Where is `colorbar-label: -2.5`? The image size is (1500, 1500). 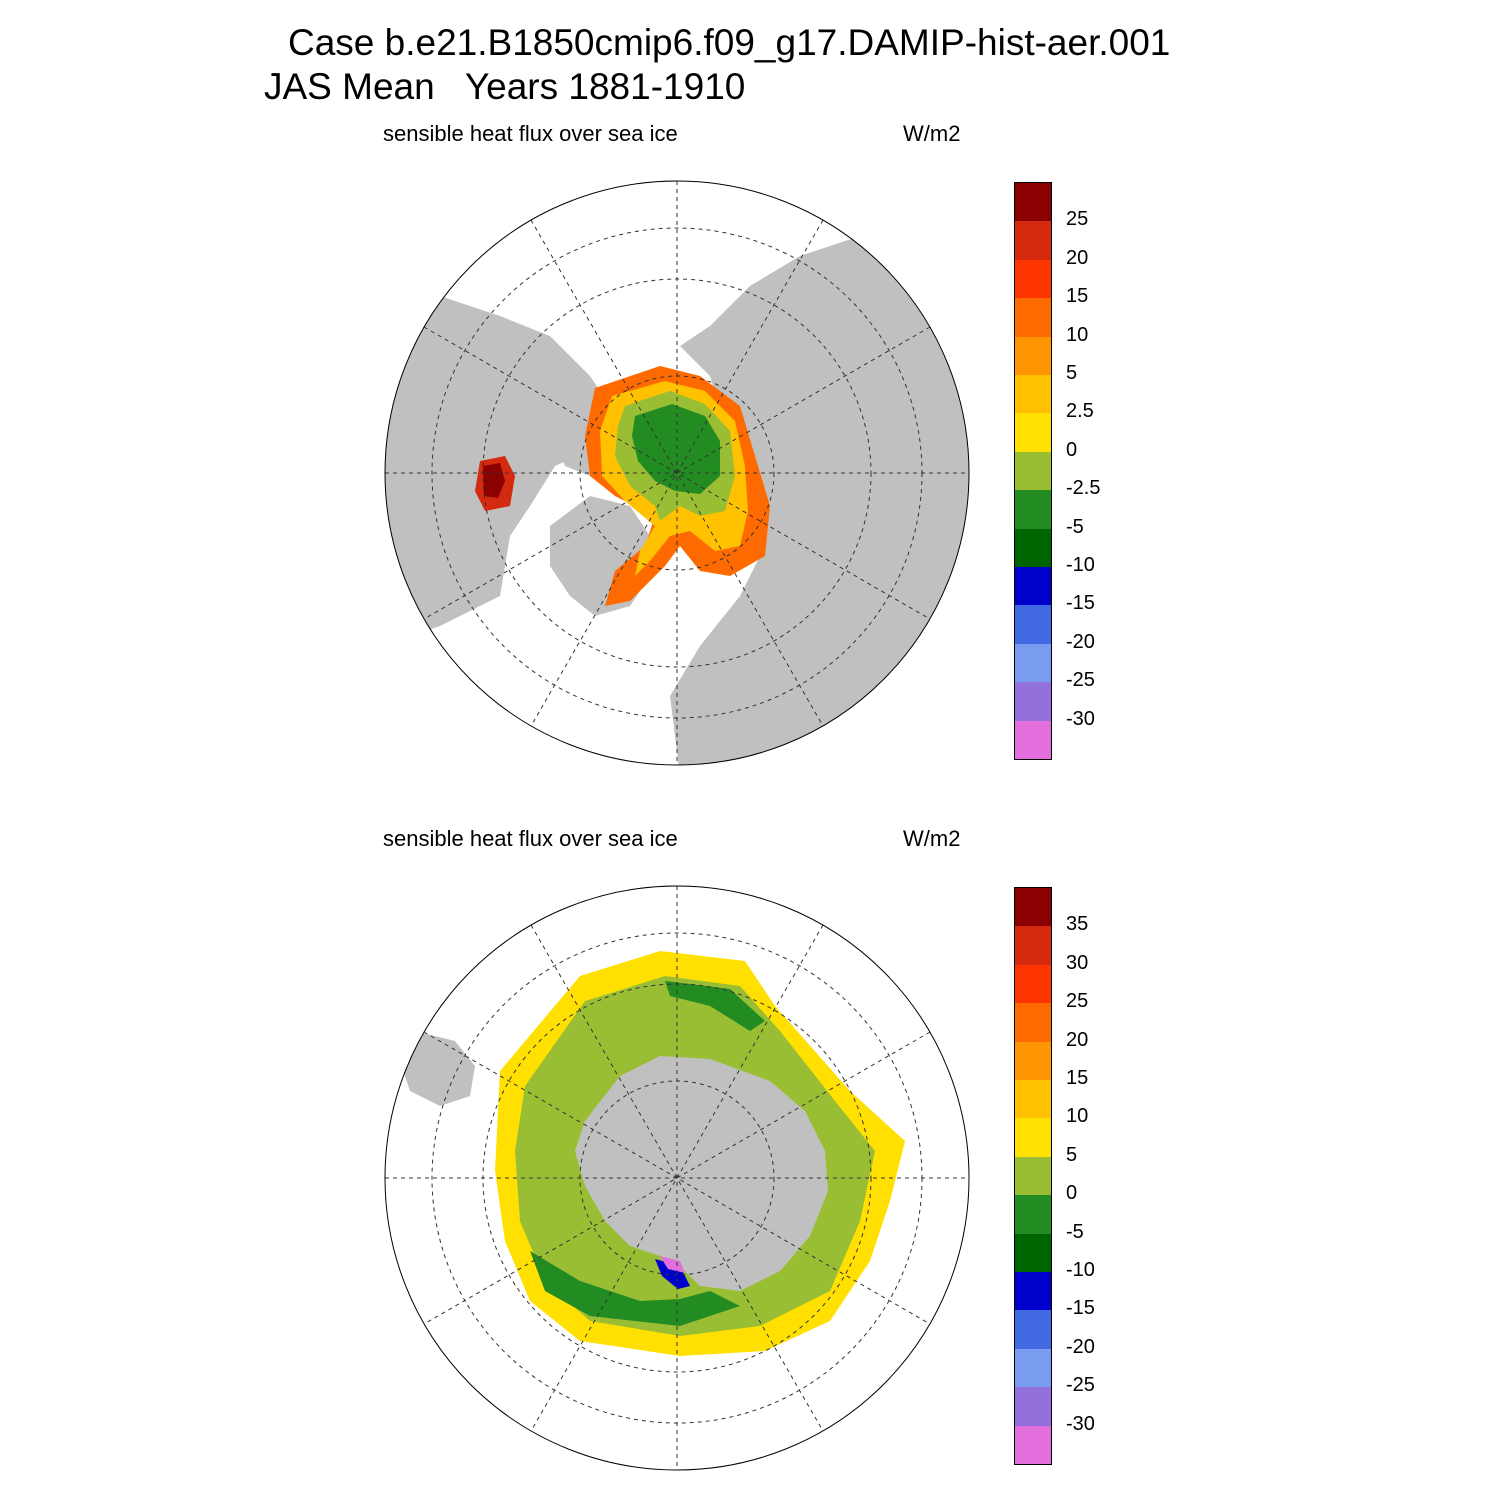 colorbar-label: -2.5 is located at coordinates (1083, 488).